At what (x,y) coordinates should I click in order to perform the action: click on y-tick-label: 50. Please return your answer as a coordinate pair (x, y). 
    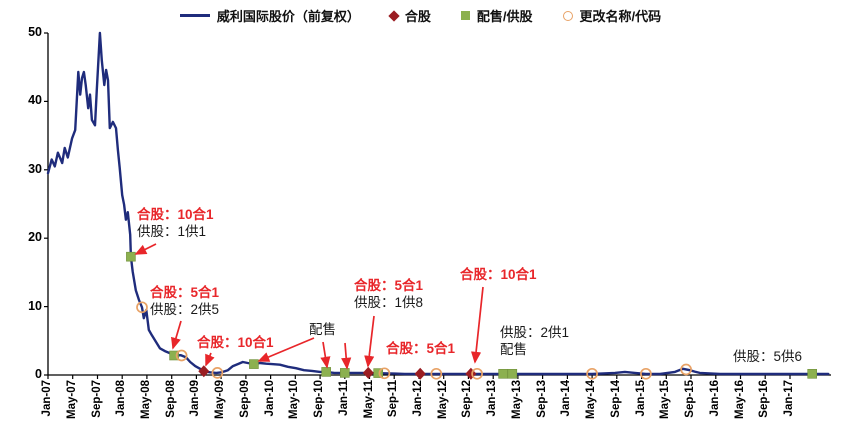
    Looking at the image, I should click on (35, 32).